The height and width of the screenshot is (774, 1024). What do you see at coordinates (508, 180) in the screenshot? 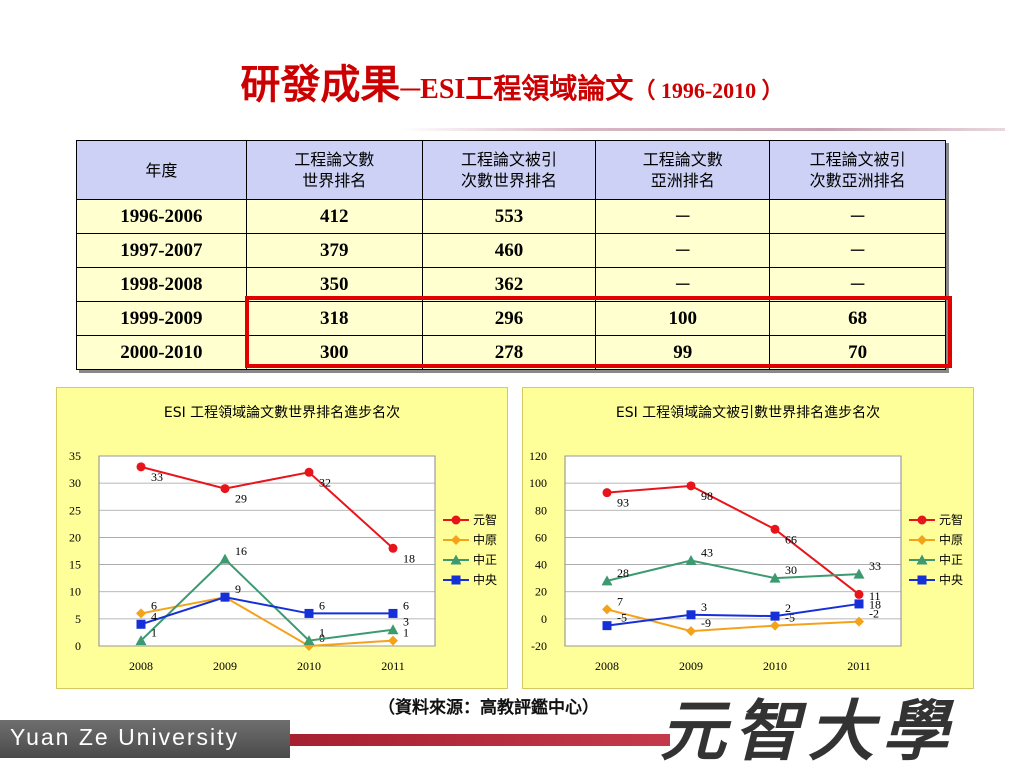
I see `header-text: 次數世界排名` at bounding box center [508, 180].